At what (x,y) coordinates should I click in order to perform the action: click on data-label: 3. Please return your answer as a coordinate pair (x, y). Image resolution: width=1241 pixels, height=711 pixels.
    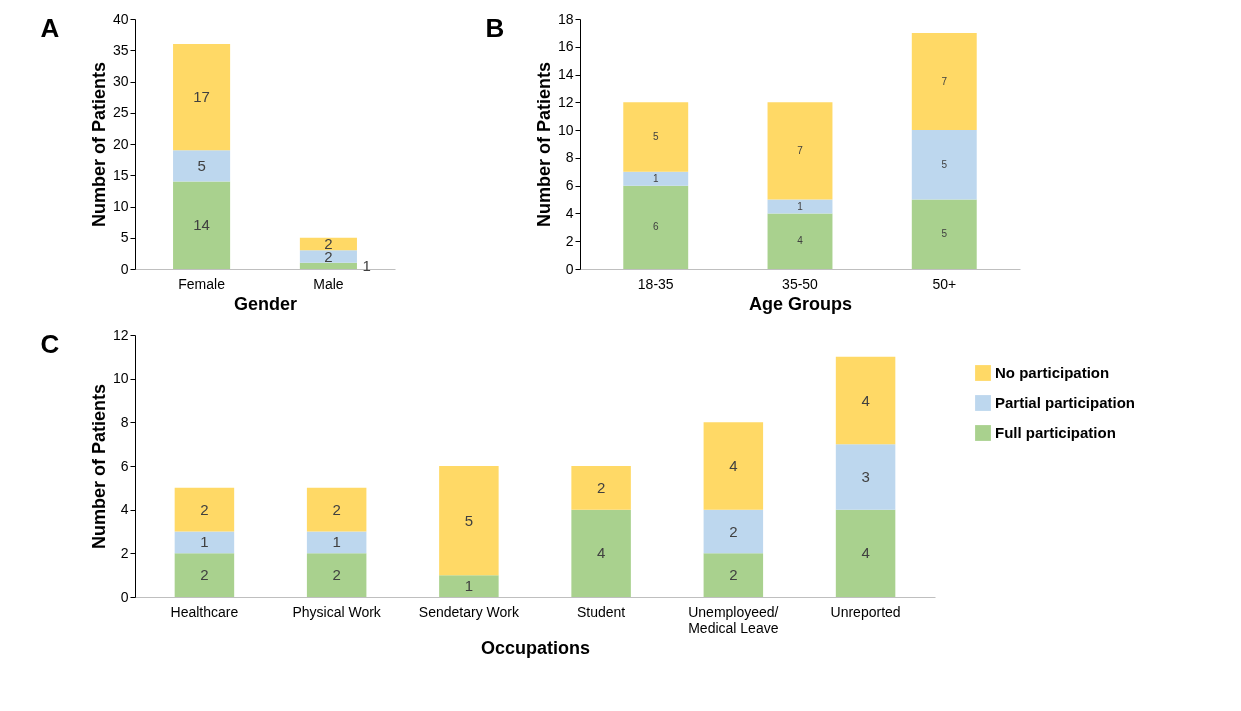
    Looking at the image, I should click on (865, 476).